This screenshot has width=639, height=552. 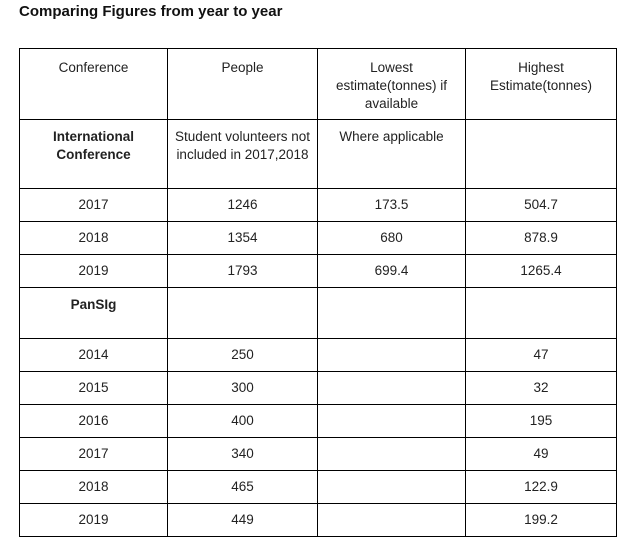 I want to click on table-row: 2016 400 195, so click(x=318, y=421).